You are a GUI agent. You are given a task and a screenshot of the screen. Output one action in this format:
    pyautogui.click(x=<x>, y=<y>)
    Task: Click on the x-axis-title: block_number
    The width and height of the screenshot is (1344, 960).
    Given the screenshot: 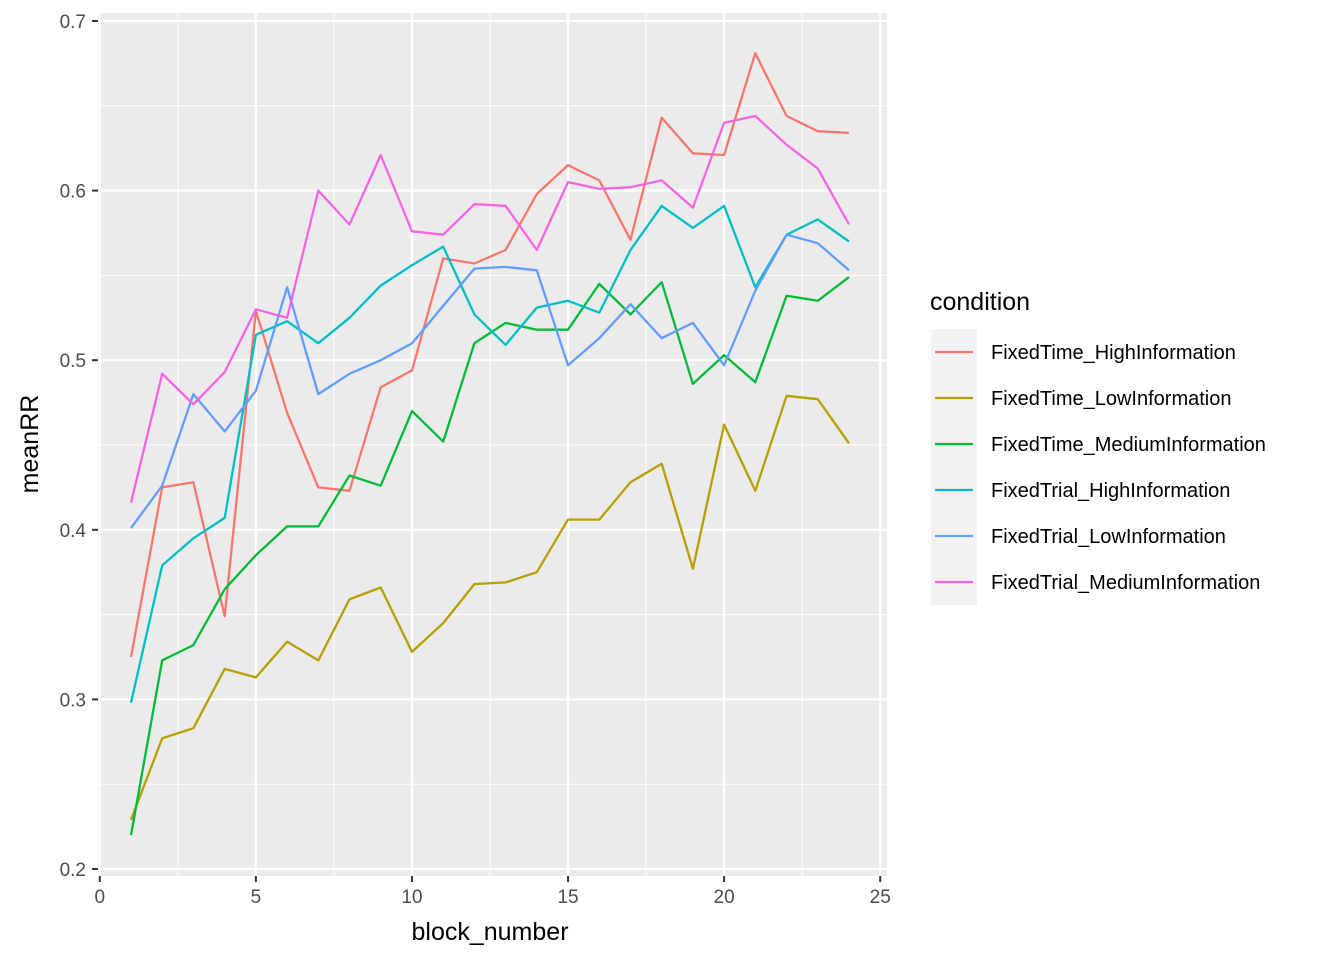 What is the action you would take?
    pyautogui.click(x=489, y=932)
    